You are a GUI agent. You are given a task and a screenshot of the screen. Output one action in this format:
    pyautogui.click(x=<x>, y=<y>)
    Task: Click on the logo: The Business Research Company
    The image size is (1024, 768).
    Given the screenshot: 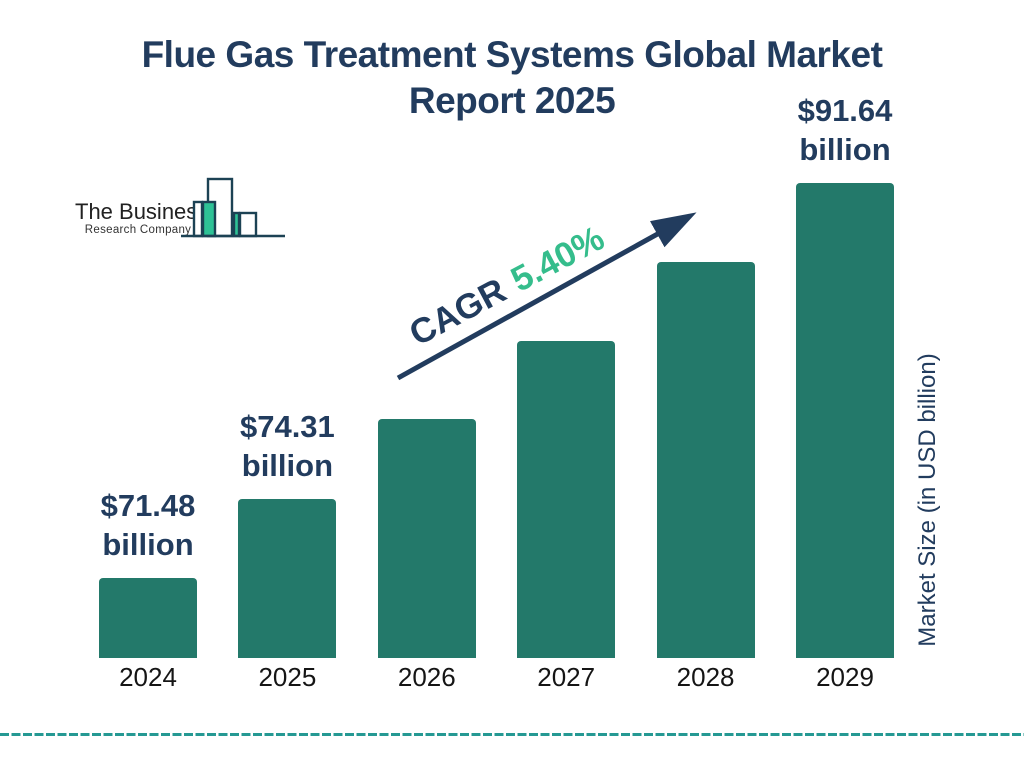 What is the action you would take?
    pyautogui.click(x=182, y=210)
    